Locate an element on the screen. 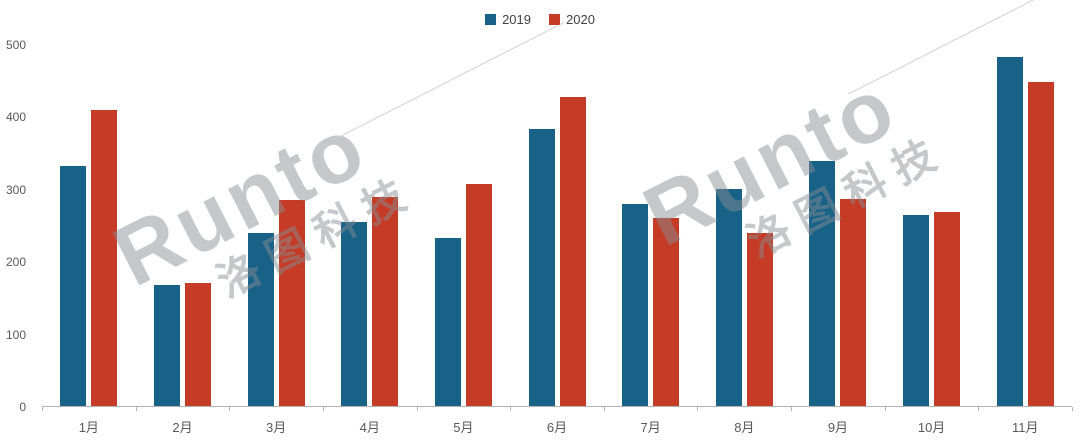 This screenshot has width=1080, height=447. y-tick-label: 200 is located at coordinates (15, 262).